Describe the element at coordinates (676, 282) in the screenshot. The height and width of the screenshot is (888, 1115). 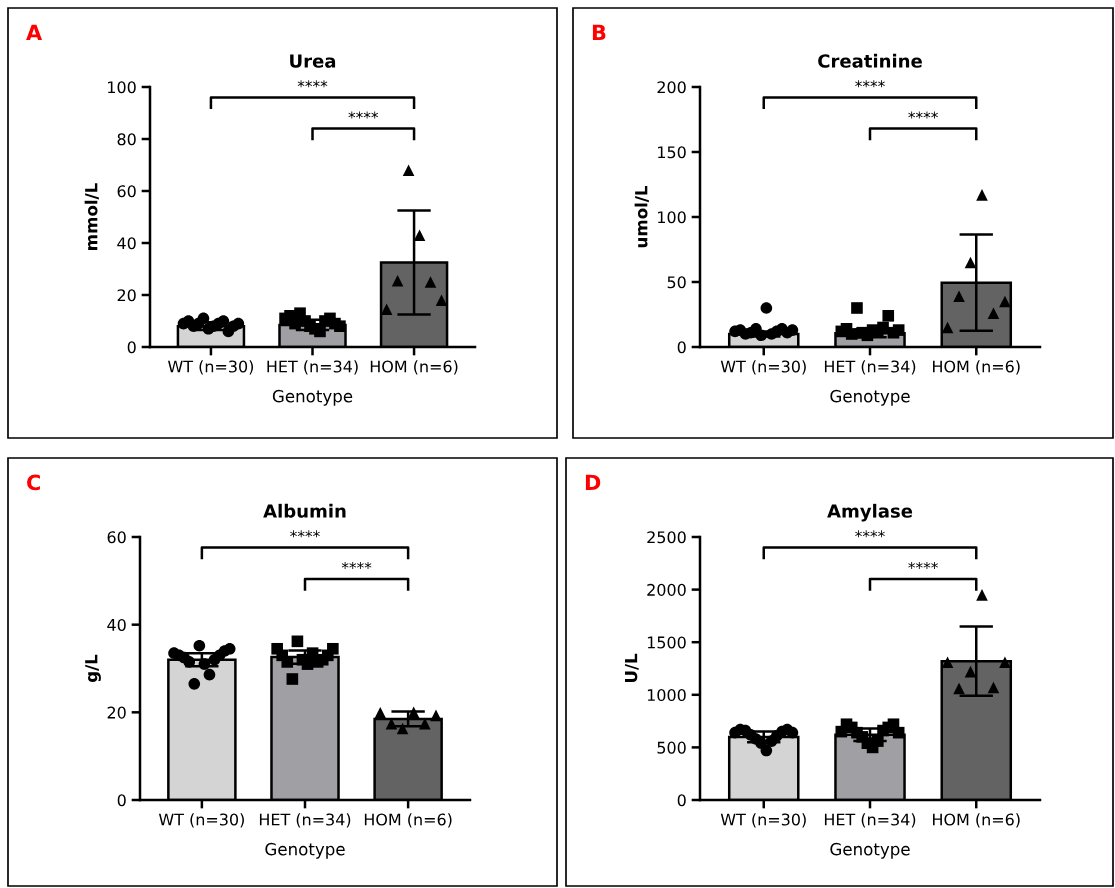
I see `y-tick-label: 50` at that location.